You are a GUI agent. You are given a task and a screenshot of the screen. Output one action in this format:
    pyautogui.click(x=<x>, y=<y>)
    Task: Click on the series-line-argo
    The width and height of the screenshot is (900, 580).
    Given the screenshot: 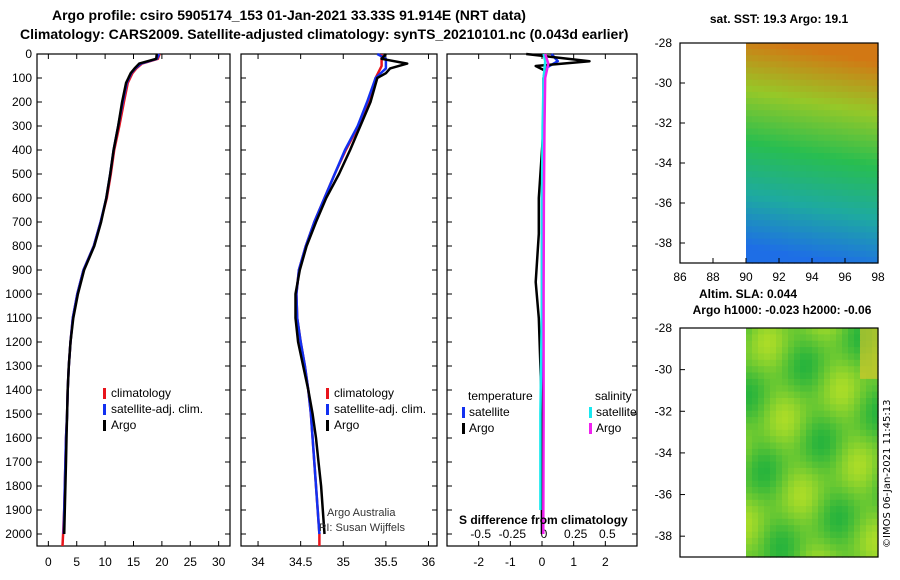 What is the action you would take?
    pyautogui.click(x=110, y=294)
    